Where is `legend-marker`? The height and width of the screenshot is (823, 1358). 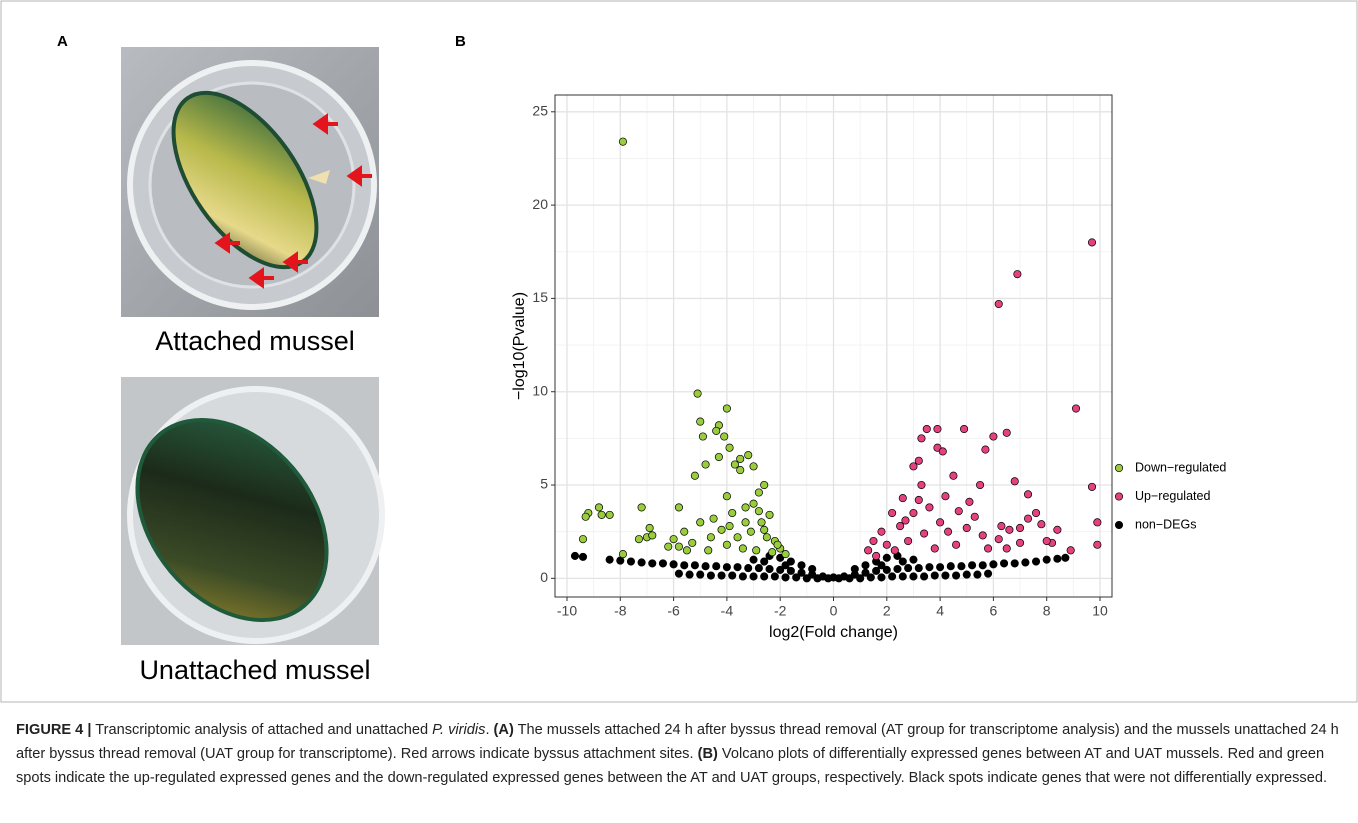 legend-marker is located at coordinates (1119, 525).